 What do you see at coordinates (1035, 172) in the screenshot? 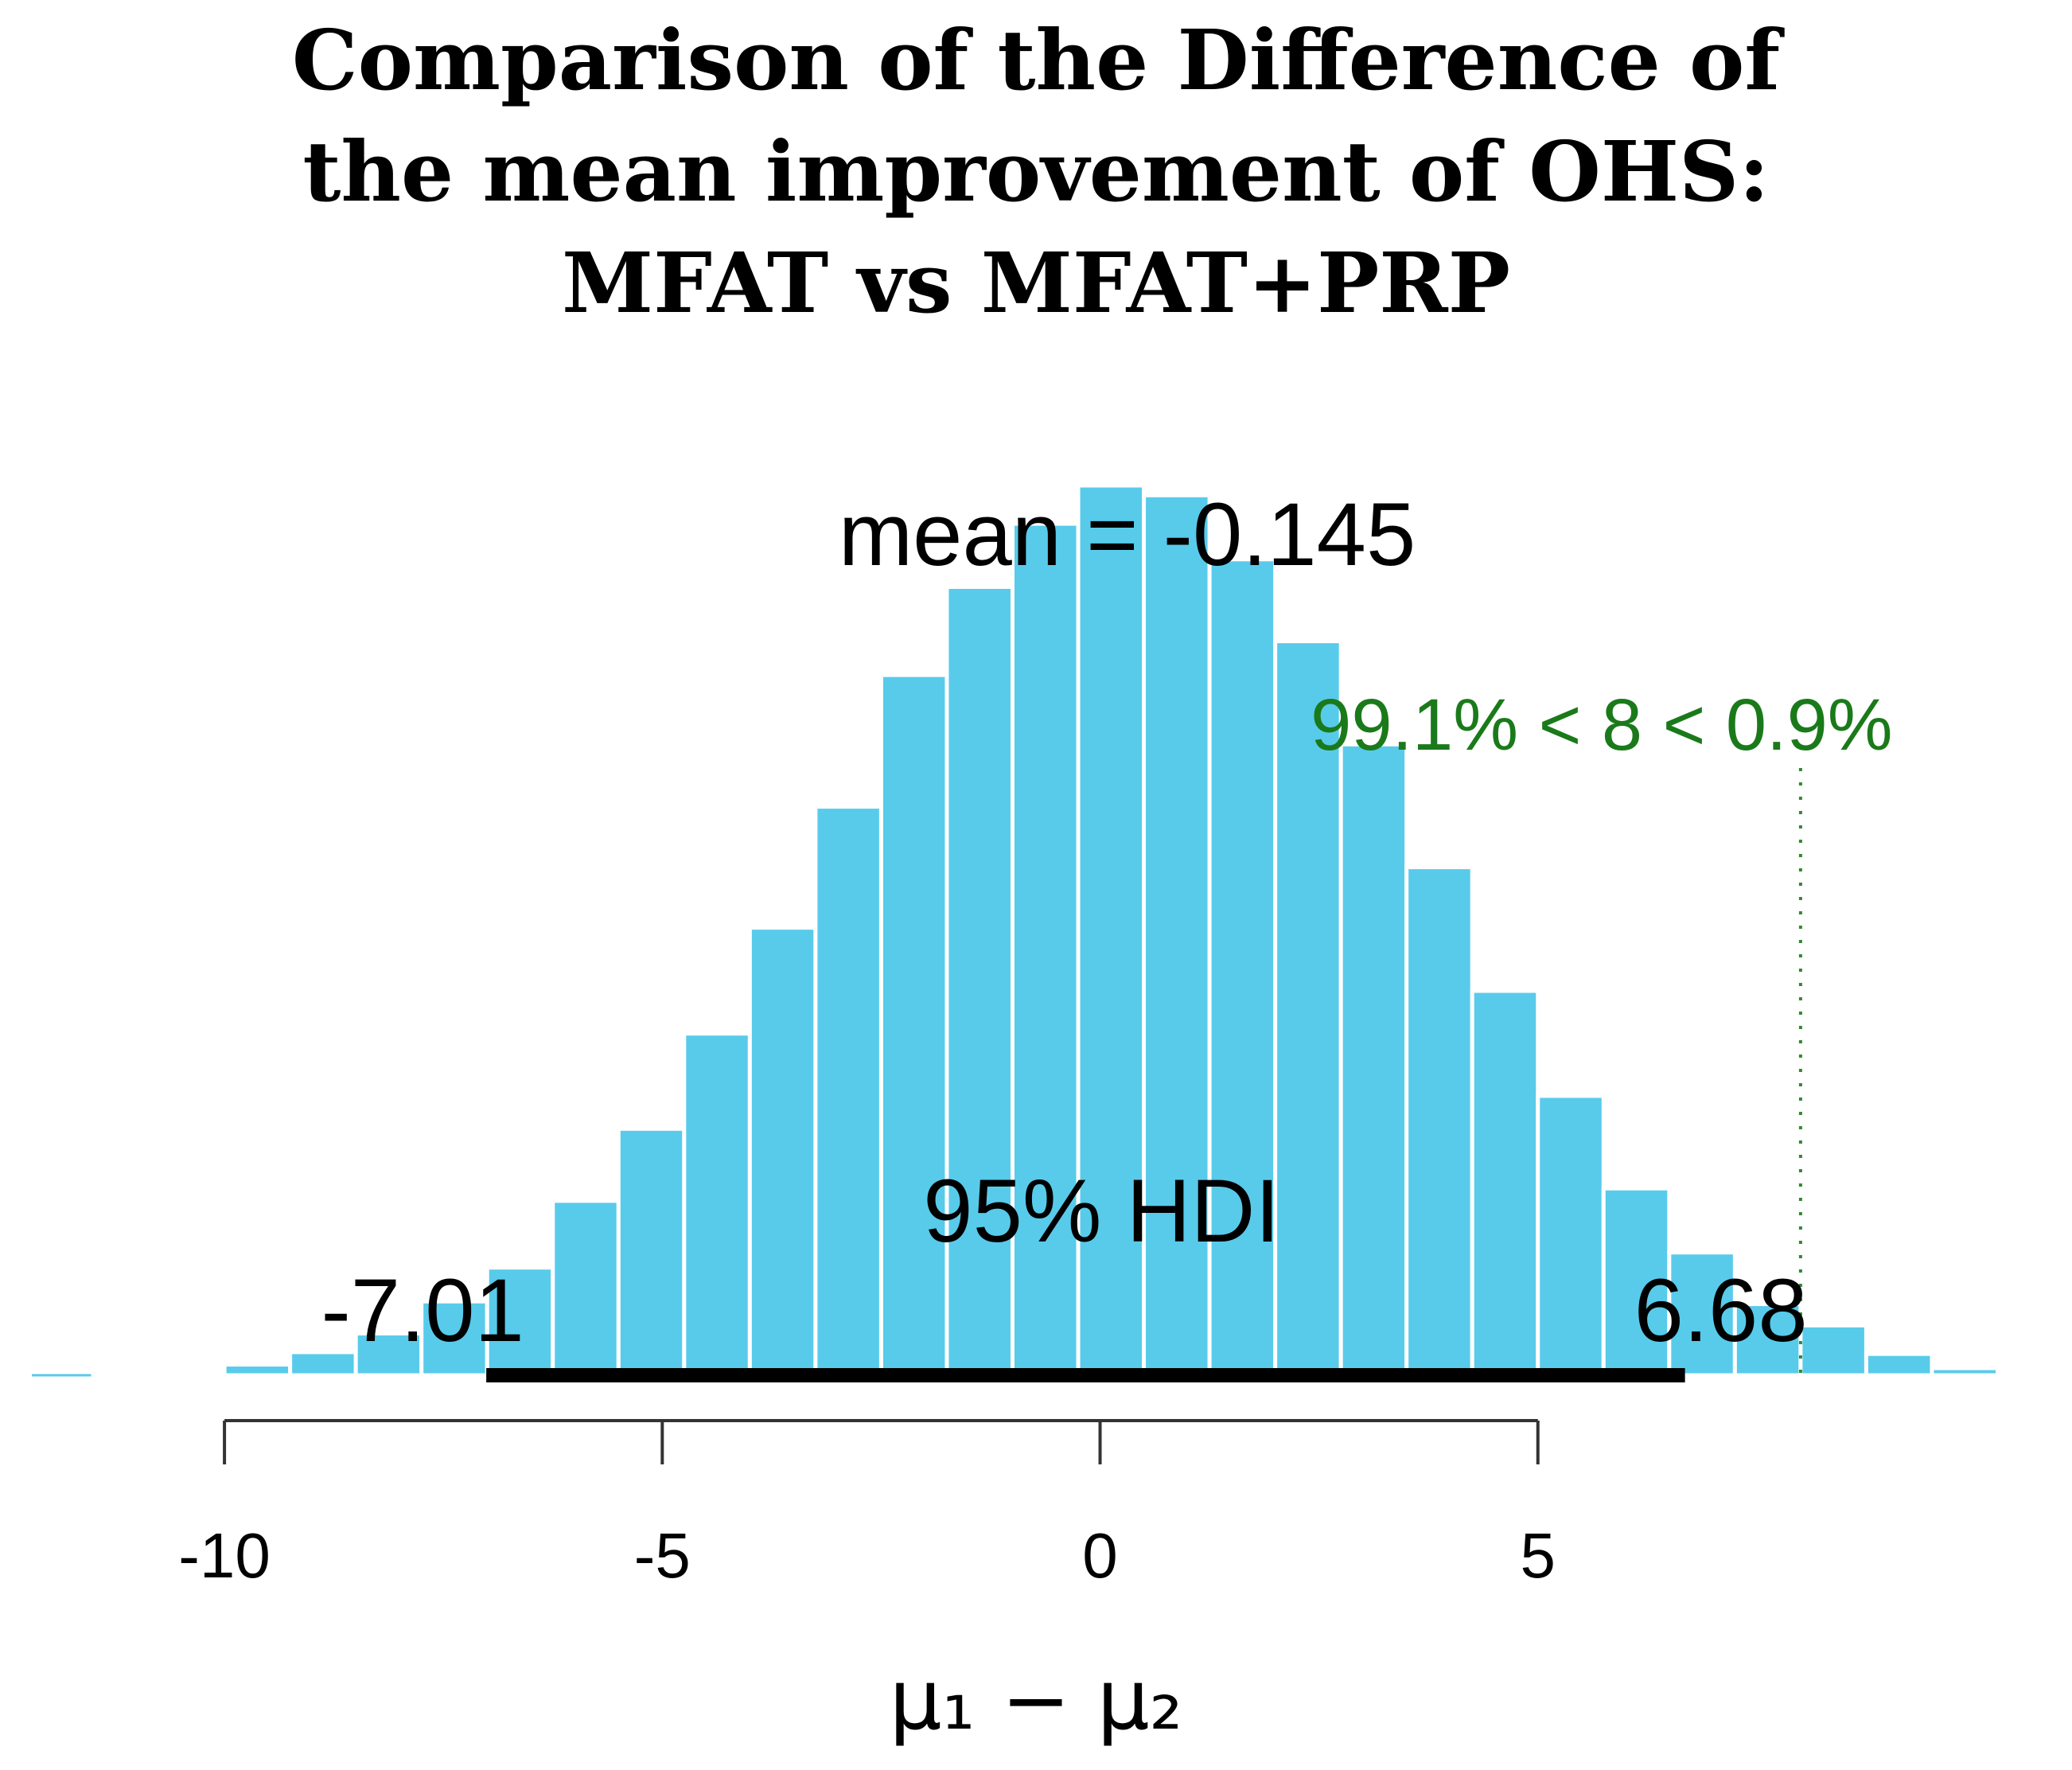
I see `chart-title-line-2: the mean improvement of OHS:` at bounding box center [1035, 172].